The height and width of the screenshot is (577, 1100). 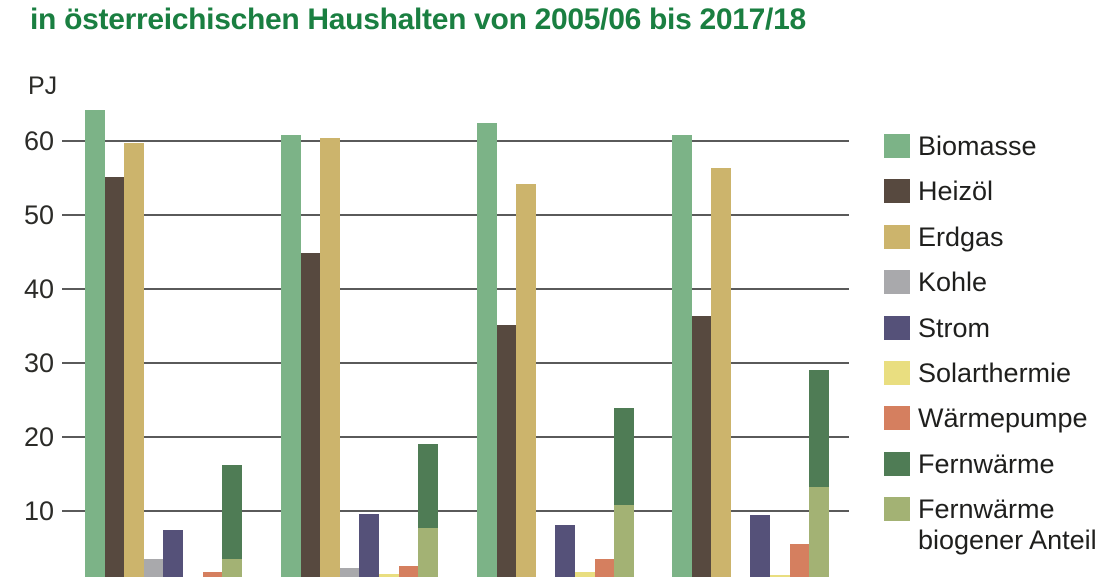 I want to click on legend-item-heizoel: Heizöl, so click(x=938, y=191).